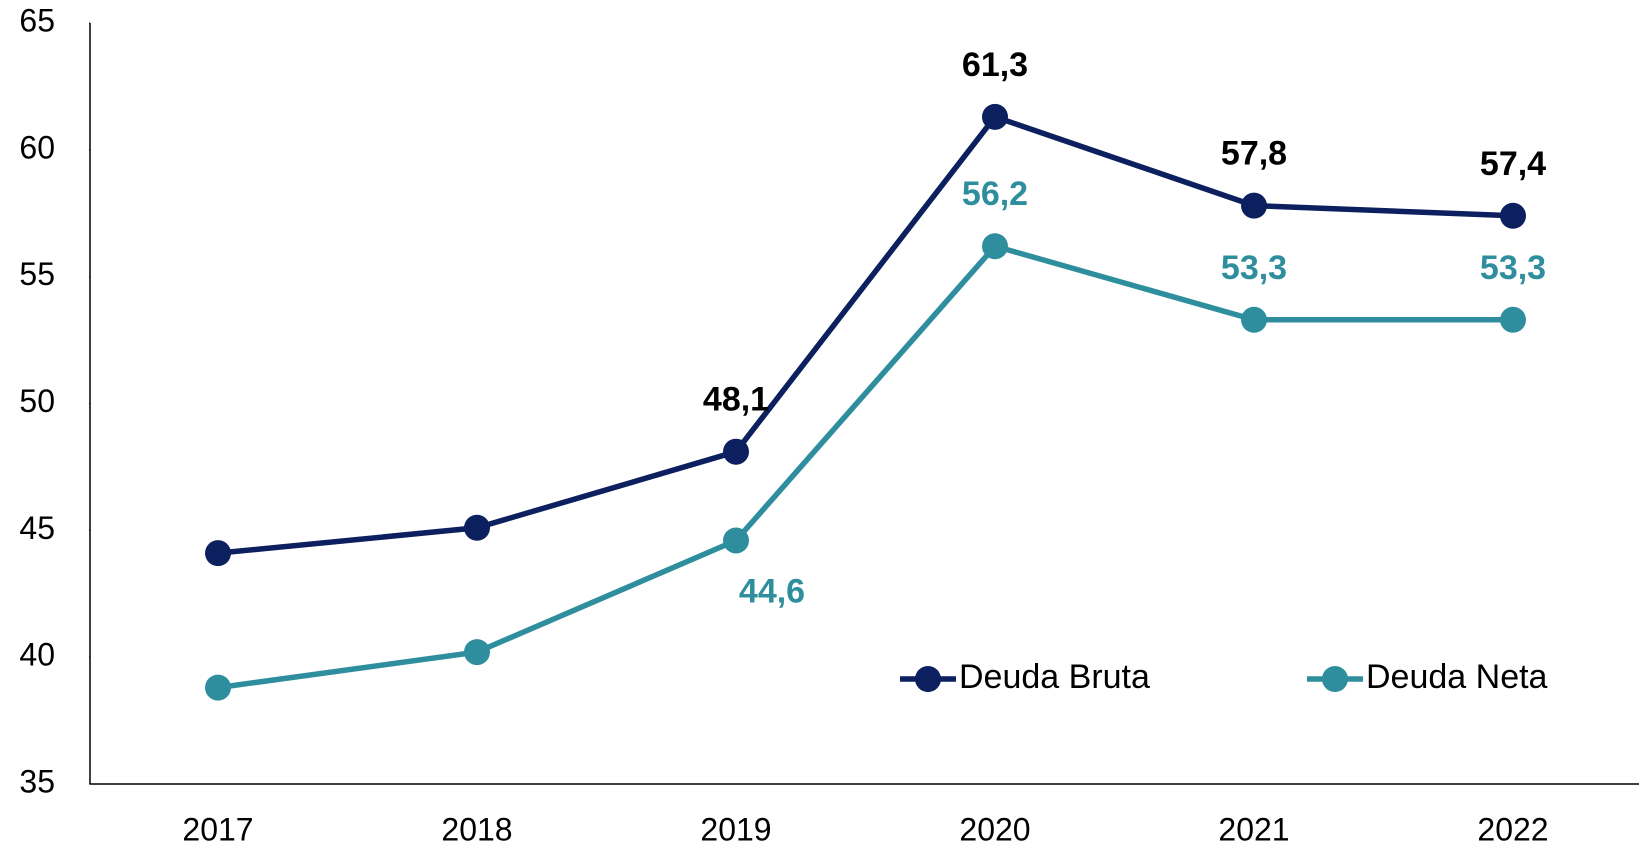 The width and height of the screenshot is (1639, 848). What do you see at coordinates (995, 194) in the screenshot?
I see `value-label: 56,2` at bounding box center [995, 194].